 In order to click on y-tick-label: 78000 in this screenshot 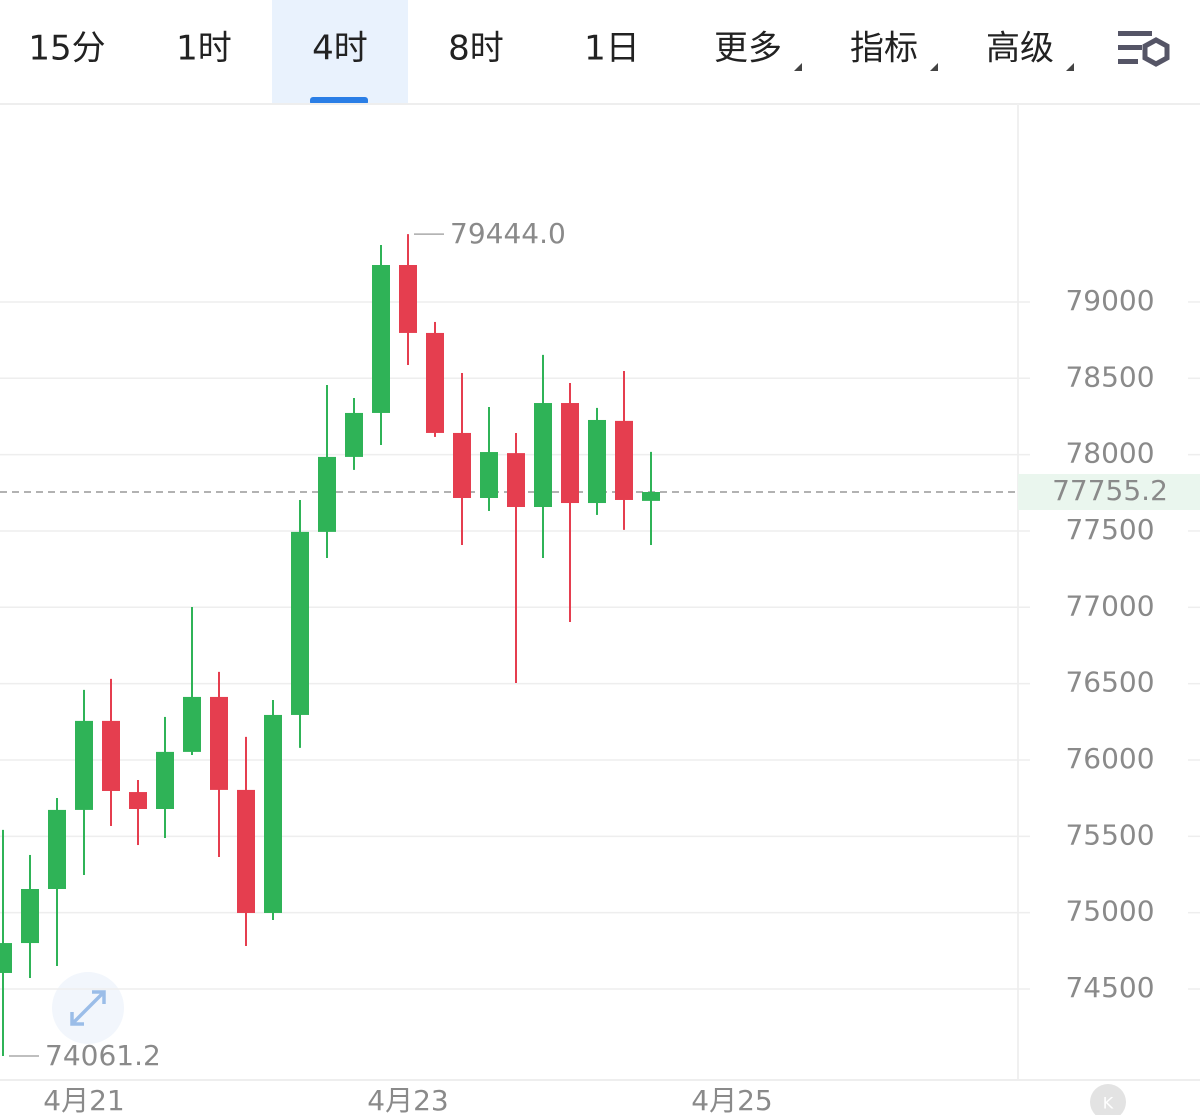, I will do `click(1109, 453)`.